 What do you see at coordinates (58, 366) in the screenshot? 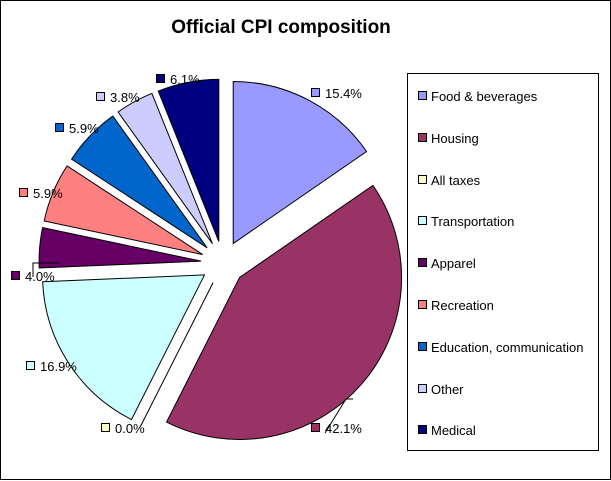
I see `data-label-text: 16.9%` at bounding box center [58, 366].